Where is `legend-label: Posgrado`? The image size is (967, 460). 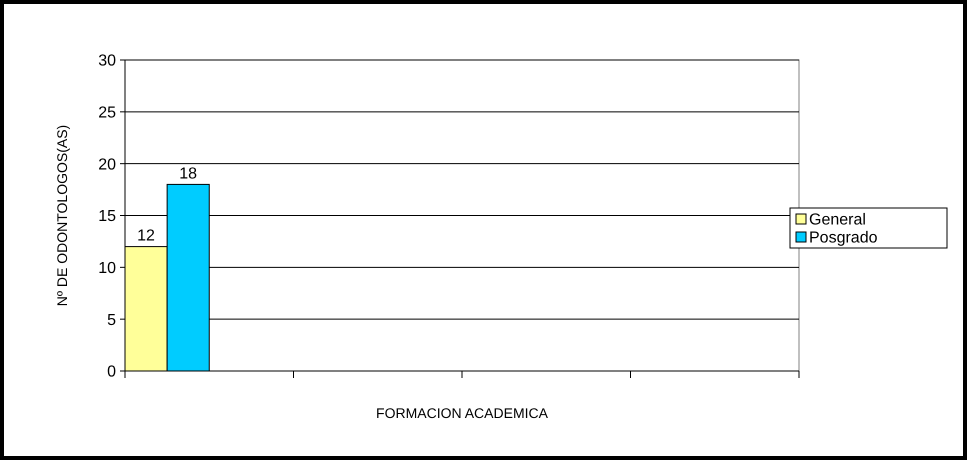
legend-label: Posgrado is located at coordinates (843, 238).